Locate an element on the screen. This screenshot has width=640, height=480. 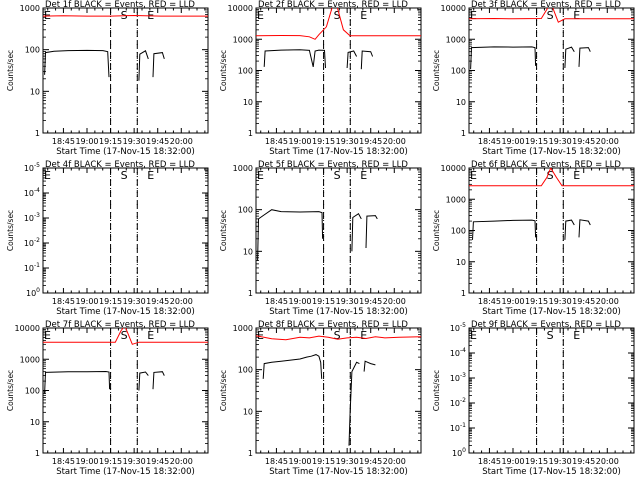
panel-title: Det 2f BLACK = Events, RED = LLD is located at coordinates (333, 5).